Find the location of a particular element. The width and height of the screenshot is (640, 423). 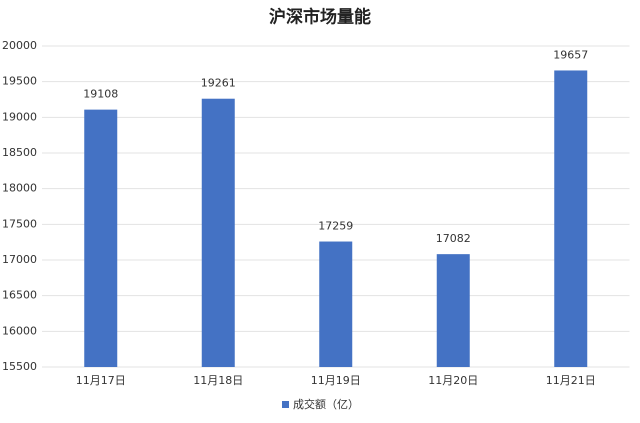

x-tick-label: 11月21日 is located at coordinates (571, 380).